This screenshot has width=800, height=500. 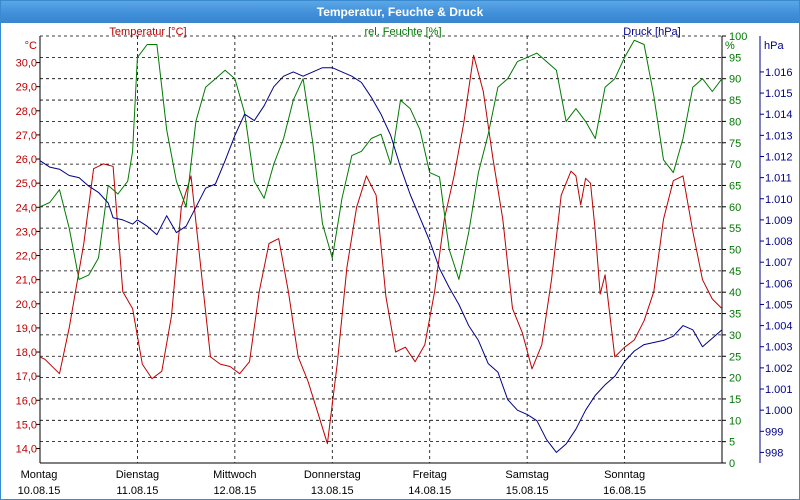 What do you see at coordinates (779, 327) in the screenshot?
I see `pressure-tick-label: 1.004` at bounding box center [779, 327].